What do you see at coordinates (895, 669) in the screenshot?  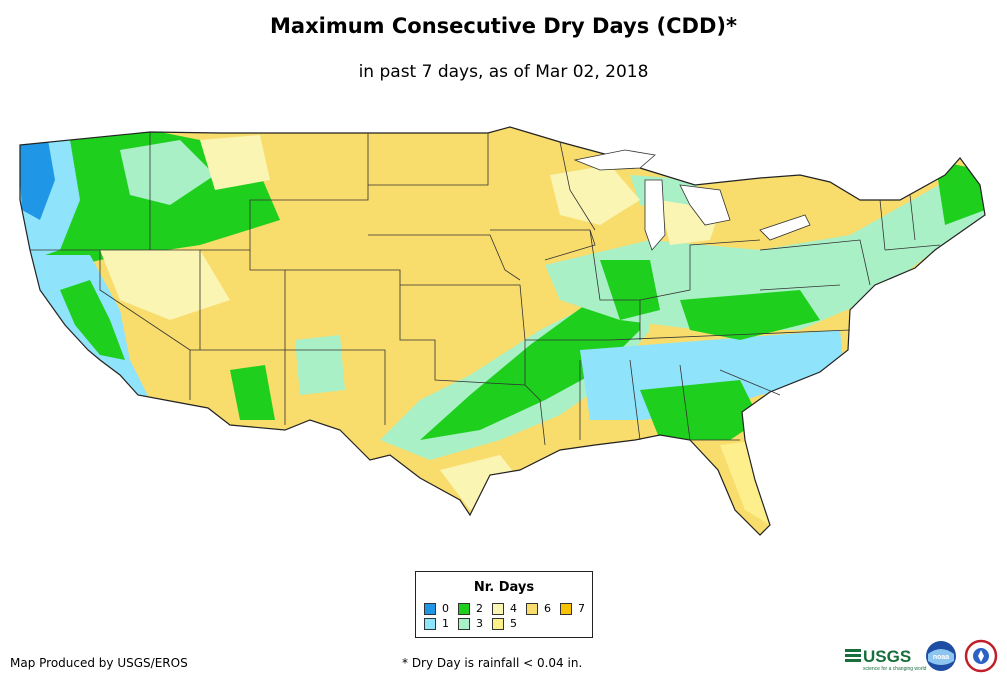 I see `svg-text: science for a changing world` at bounding box center [895, 669].